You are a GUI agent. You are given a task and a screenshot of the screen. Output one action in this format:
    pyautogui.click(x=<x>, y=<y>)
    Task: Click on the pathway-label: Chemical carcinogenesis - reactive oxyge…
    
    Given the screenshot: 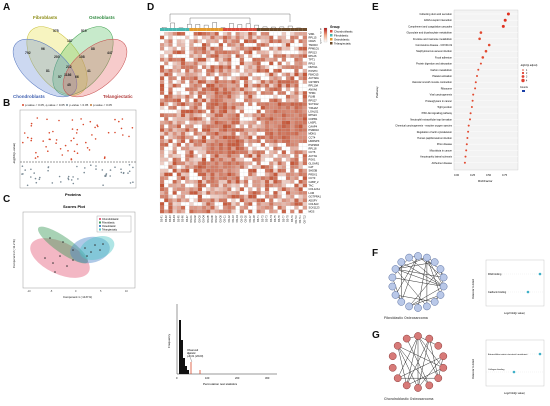 What is the action you would take?
    pyautogui.click(x=423, y=126)
    